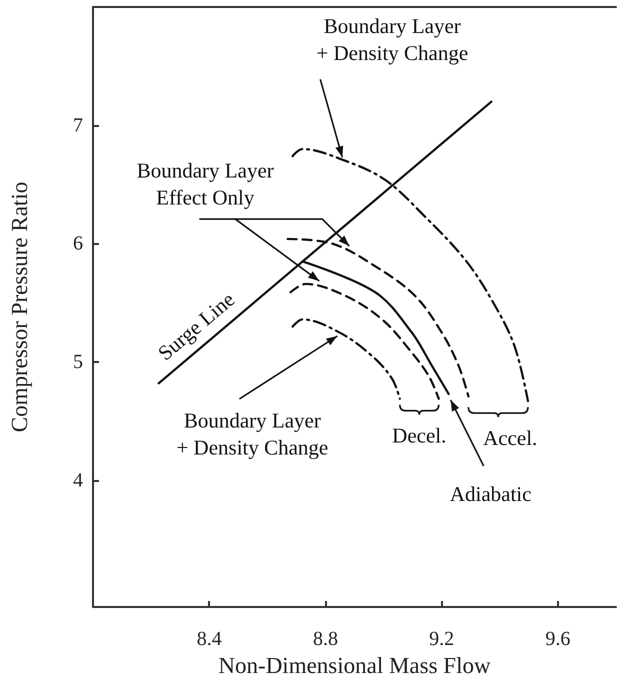  What do you see at coordinates (557, 639) in the screenshot?
I see `x-tick-label: 9.6` at bounding box center [557, 639].